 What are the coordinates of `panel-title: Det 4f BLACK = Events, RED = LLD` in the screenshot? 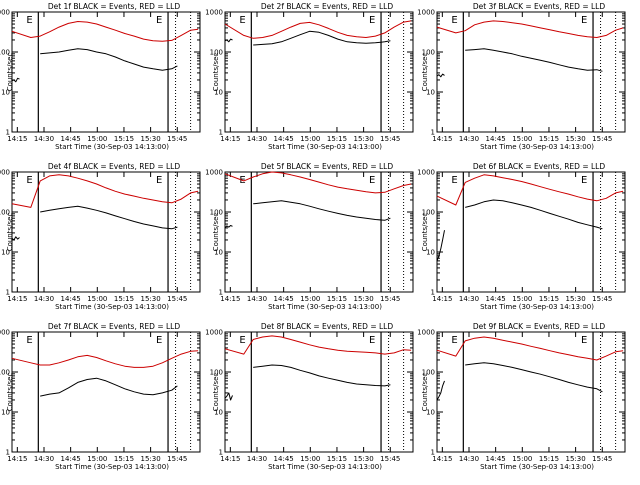 It's located at (114, 166).